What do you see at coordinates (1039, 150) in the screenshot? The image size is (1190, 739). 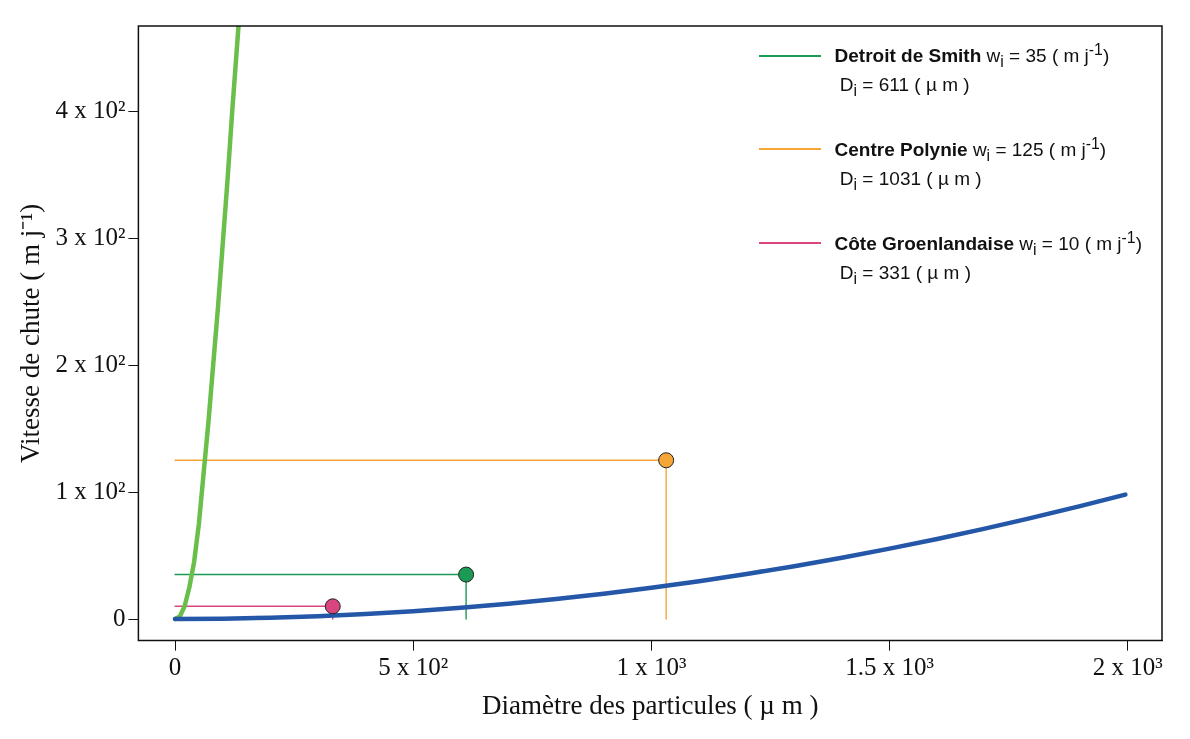 I see `annotation: w$_{i}$ = 125 ( m j$^{-1}$)` at bounding box center [1039, 150].